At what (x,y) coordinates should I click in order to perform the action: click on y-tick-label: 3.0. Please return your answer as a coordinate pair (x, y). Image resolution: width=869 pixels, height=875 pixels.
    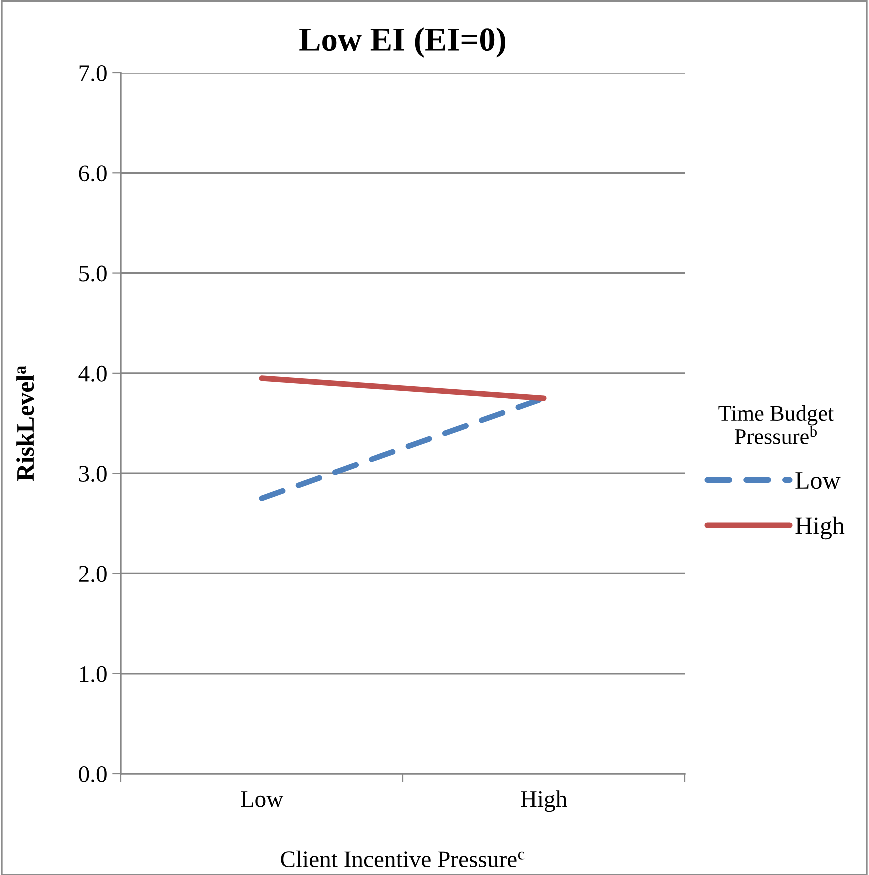
    Looking at the image, I should click on (93, 474).